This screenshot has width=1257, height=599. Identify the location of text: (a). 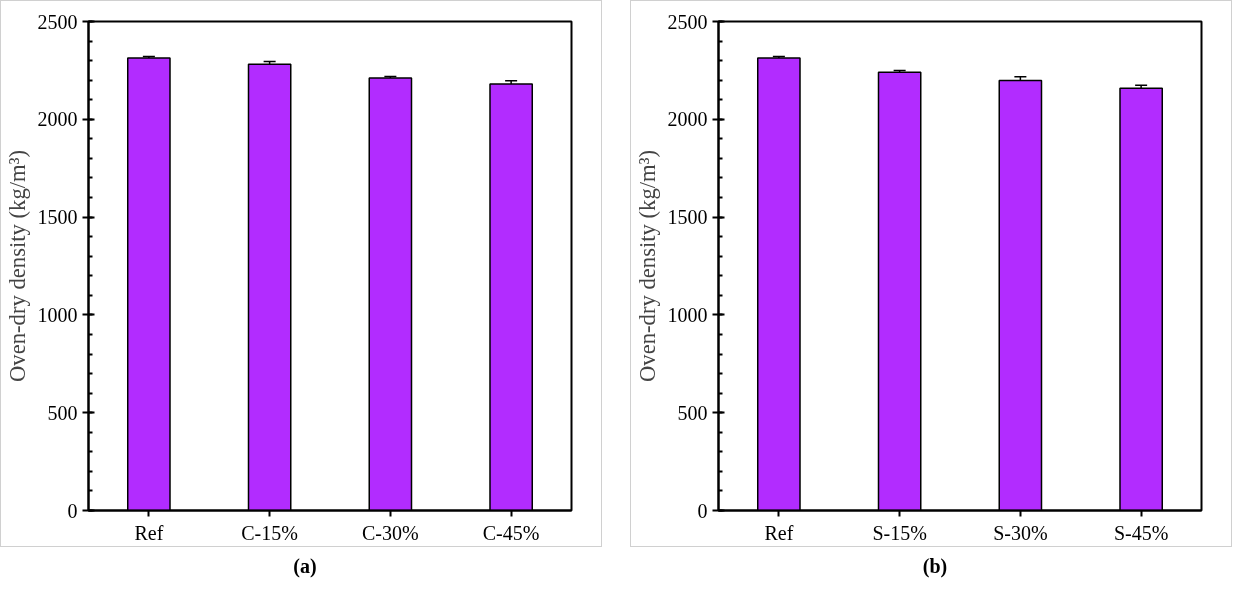
(305, 566).